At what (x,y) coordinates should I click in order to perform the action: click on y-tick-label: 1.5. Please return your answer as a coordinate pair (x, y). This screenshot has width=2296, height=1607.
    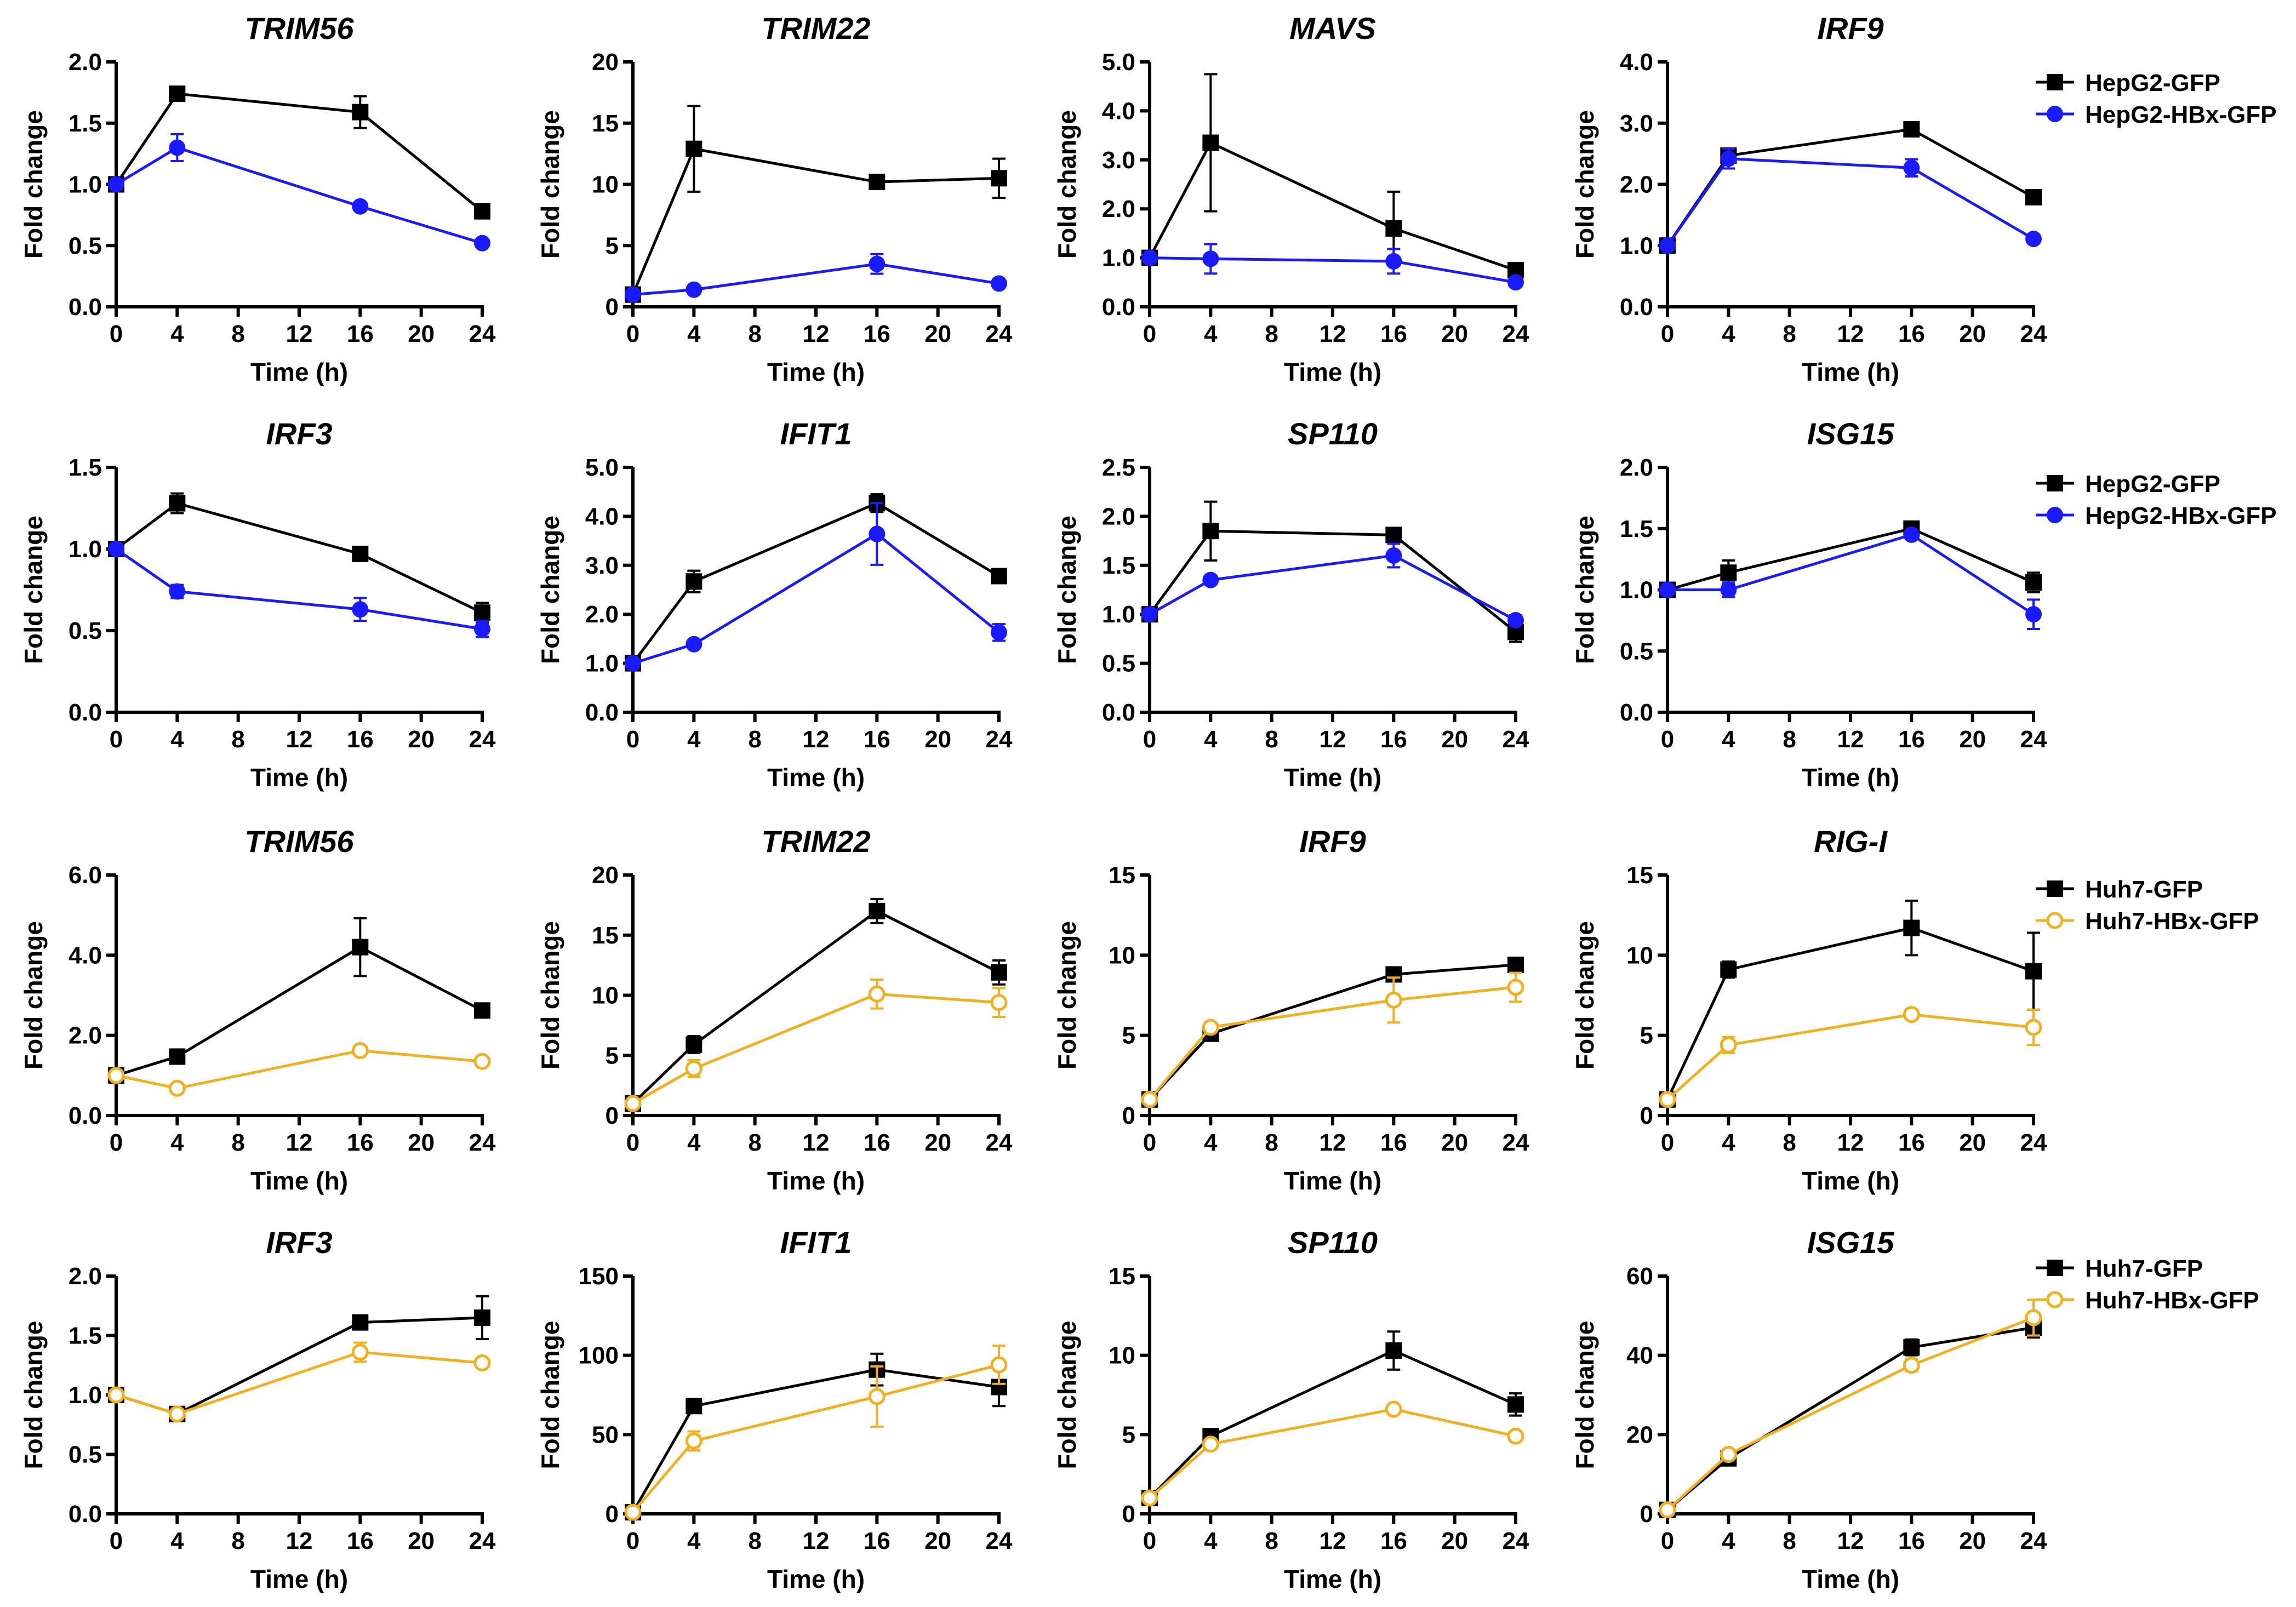
    Looking at the image, I should click on (85, 467).